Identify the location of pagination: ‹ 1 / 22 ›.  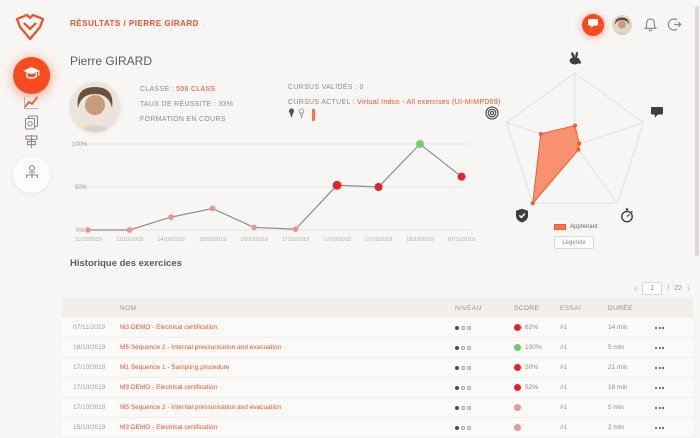
(662, 288).